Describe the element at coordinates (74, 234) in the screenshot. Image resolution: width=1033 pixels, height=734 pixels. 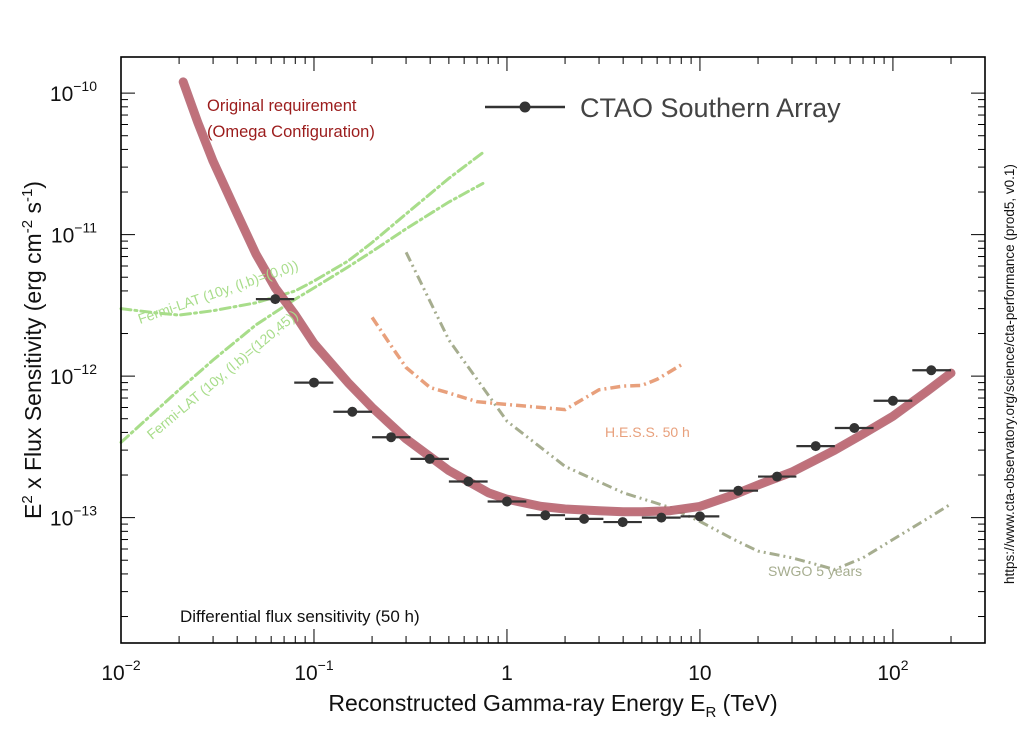
I see `y-tick-label: 10−11` at that location.